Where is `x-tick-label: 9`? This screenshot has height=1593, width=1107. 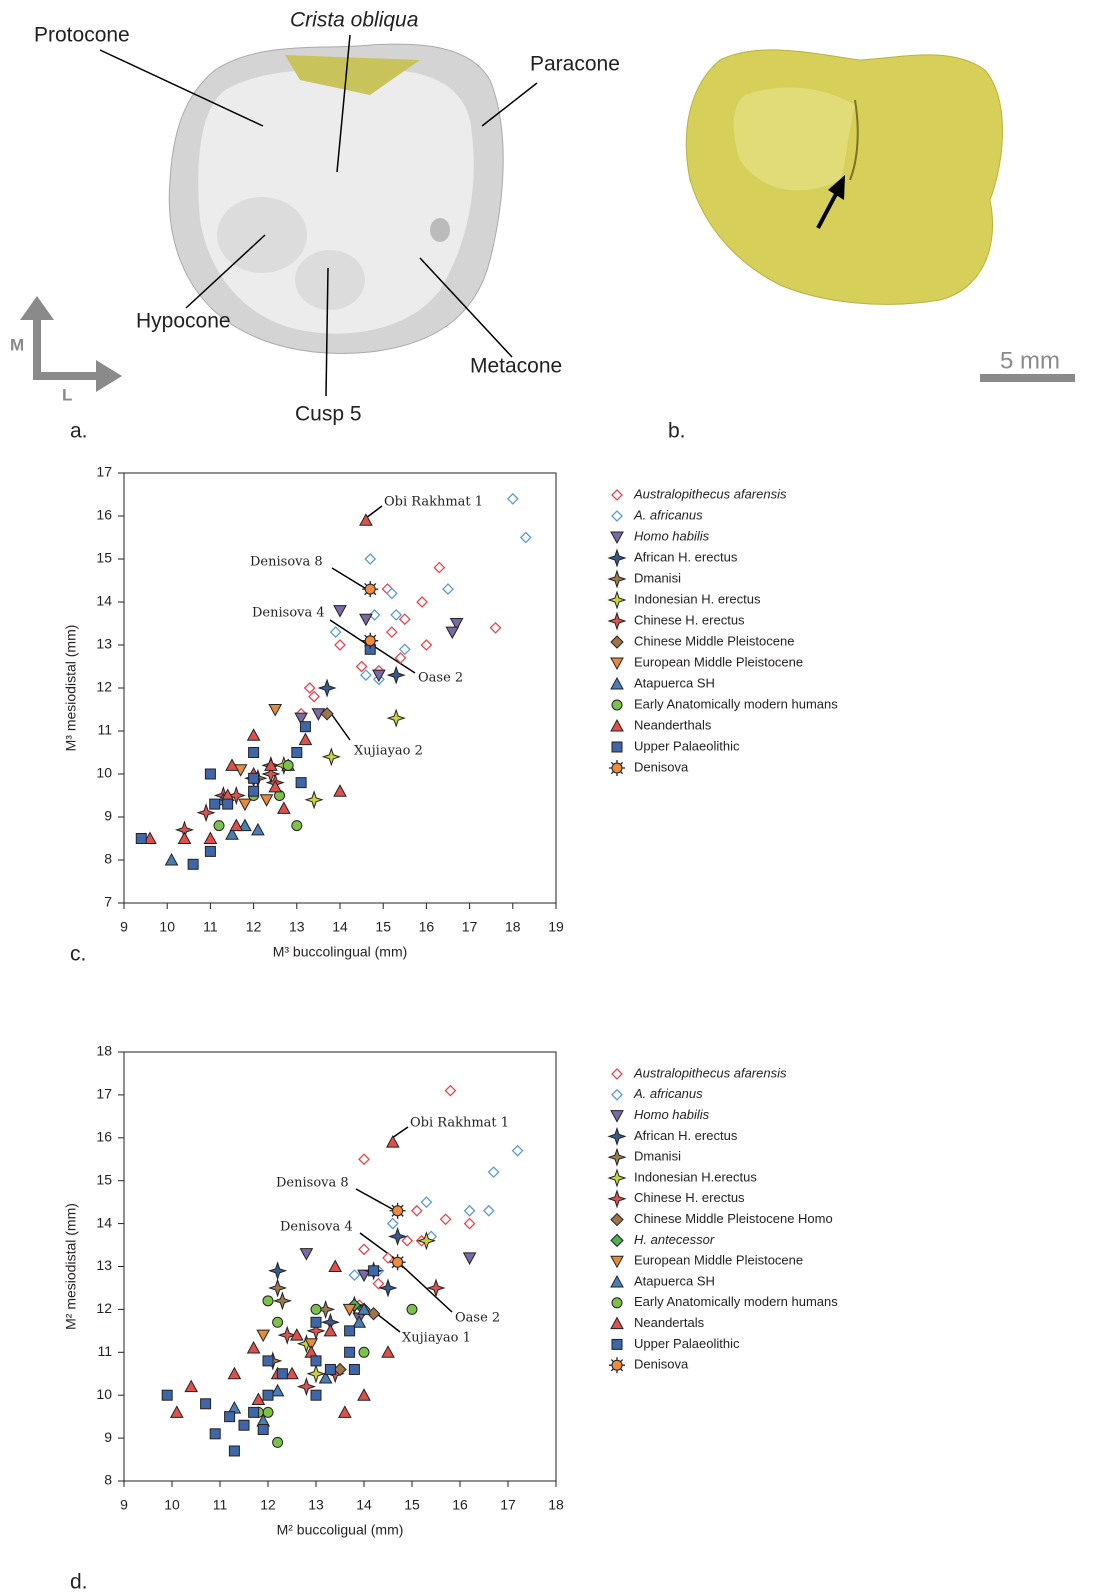
x-tick-label: 9 is located at coordinates (124, 927).